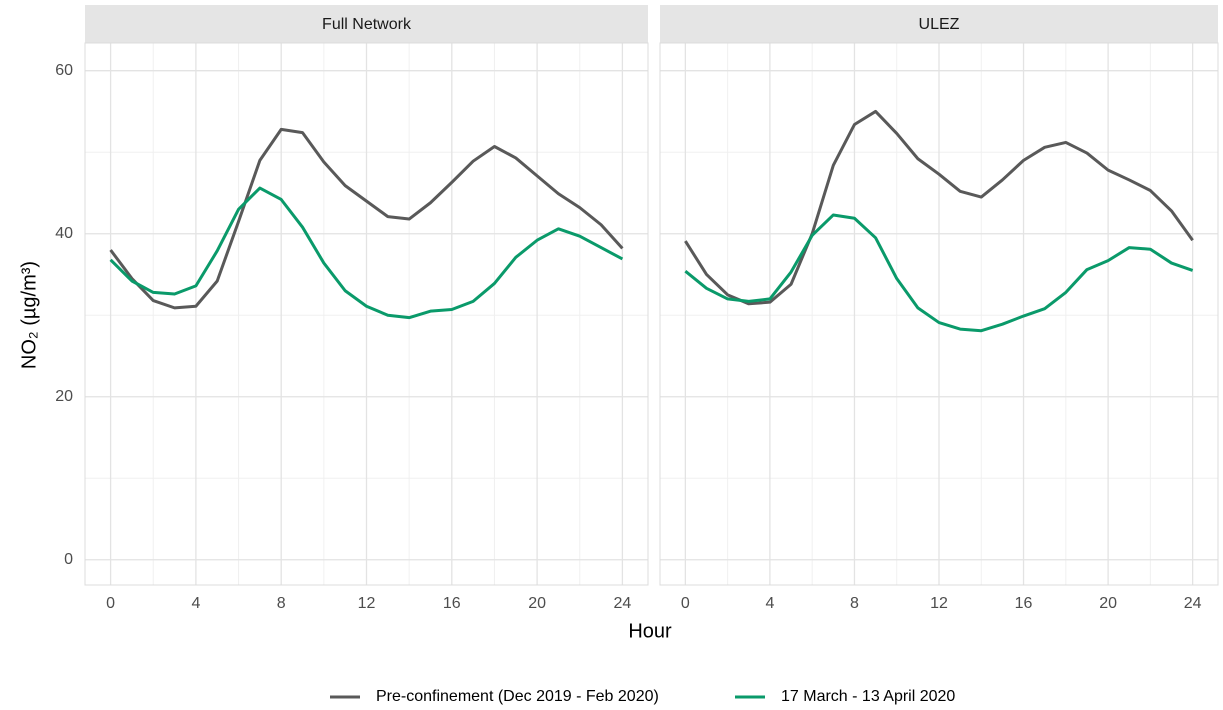 Image resolution: width=1223 pixels, height=710 pixels. What do you see at coordinates (64, 233) in the screenshot?
I see `y-tick-label: 40` at bounding box center [64, 233].